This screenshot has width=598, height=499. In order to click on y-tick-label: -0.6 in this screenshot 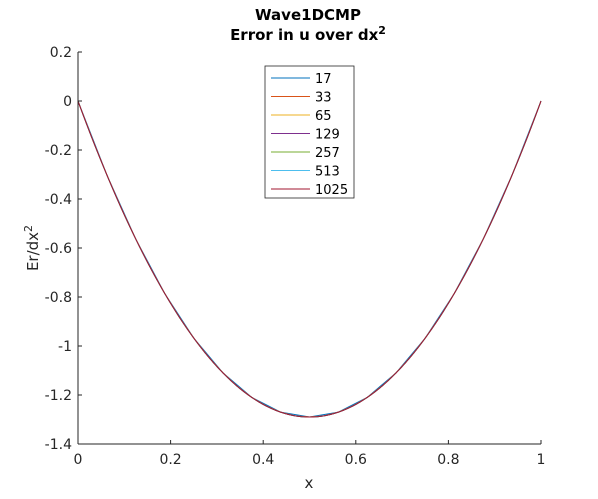, I will do `click(58, 249)`.